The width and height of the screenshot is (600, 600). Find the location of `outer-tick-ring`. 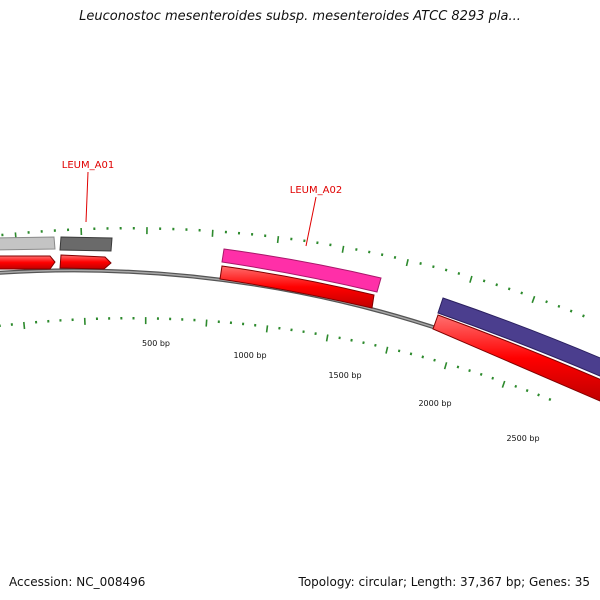

outer-tick-ring is located at coordinates (293, 272).